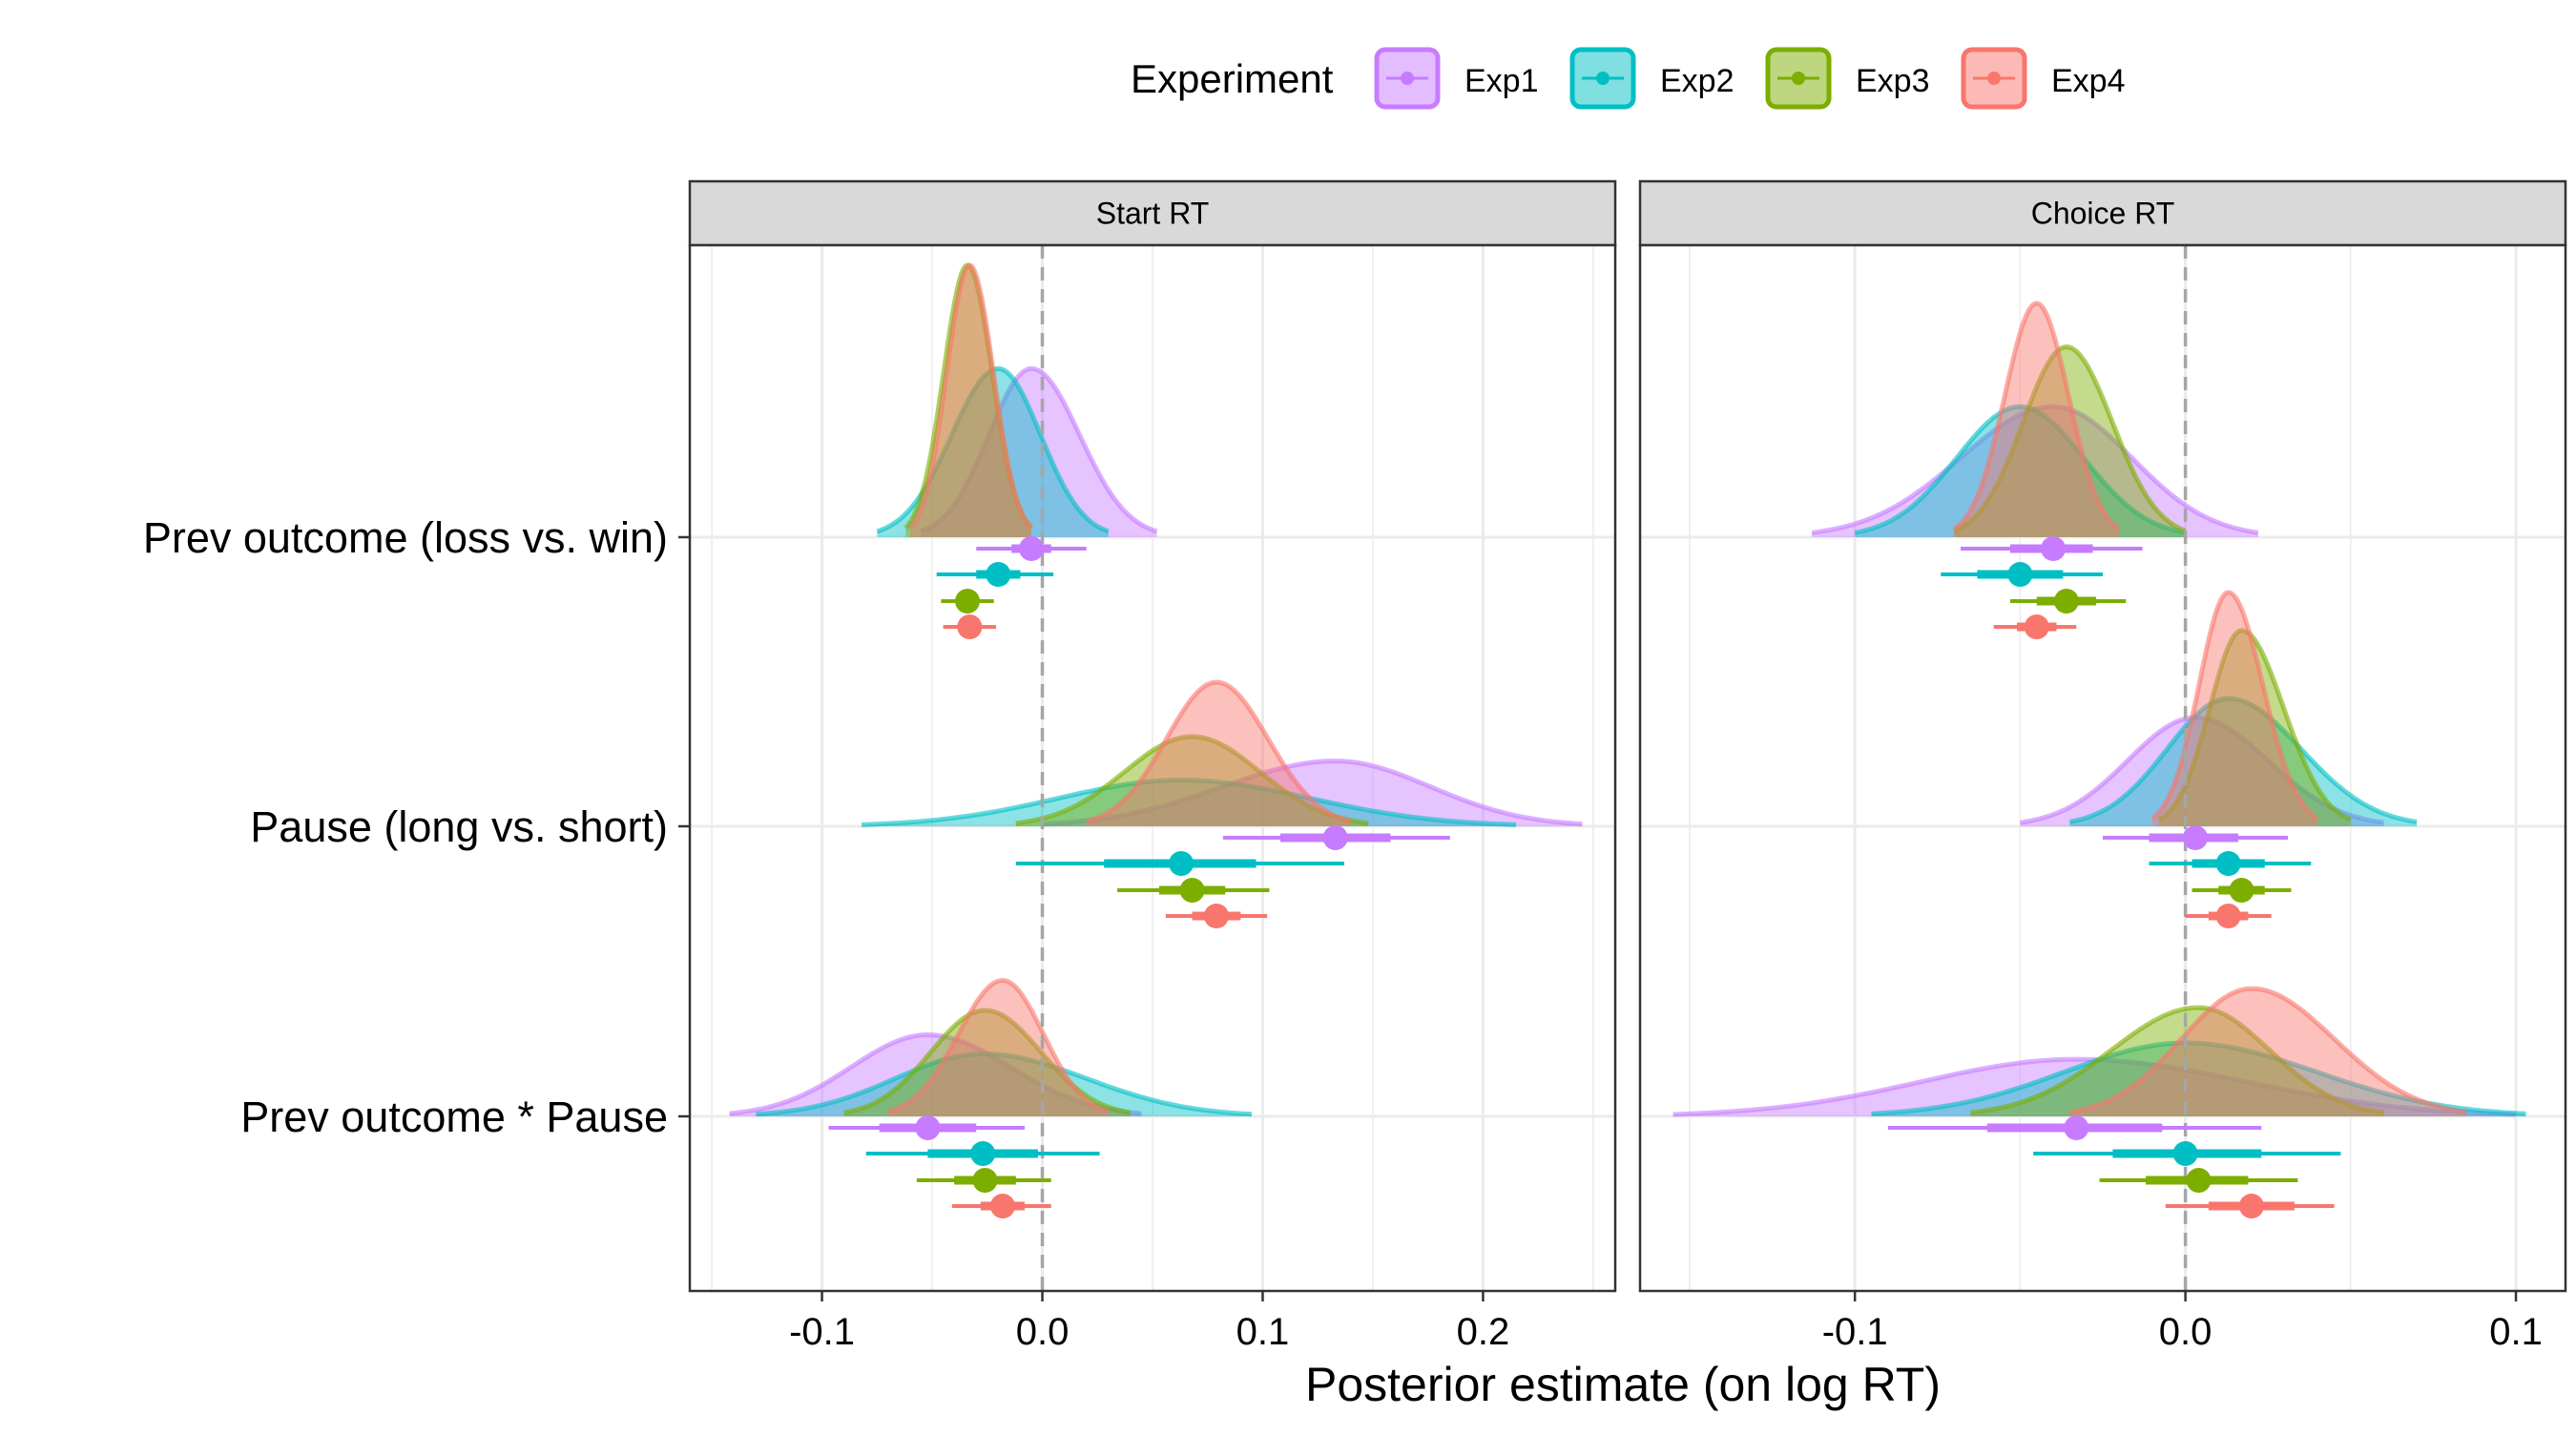 The width and height of the screenshot is (2576, 1436). Describe the element at coordinates (1623, 1384) in the screenshot. I see `x-axis-title: Posterior estimate (on log RT)` at that location.